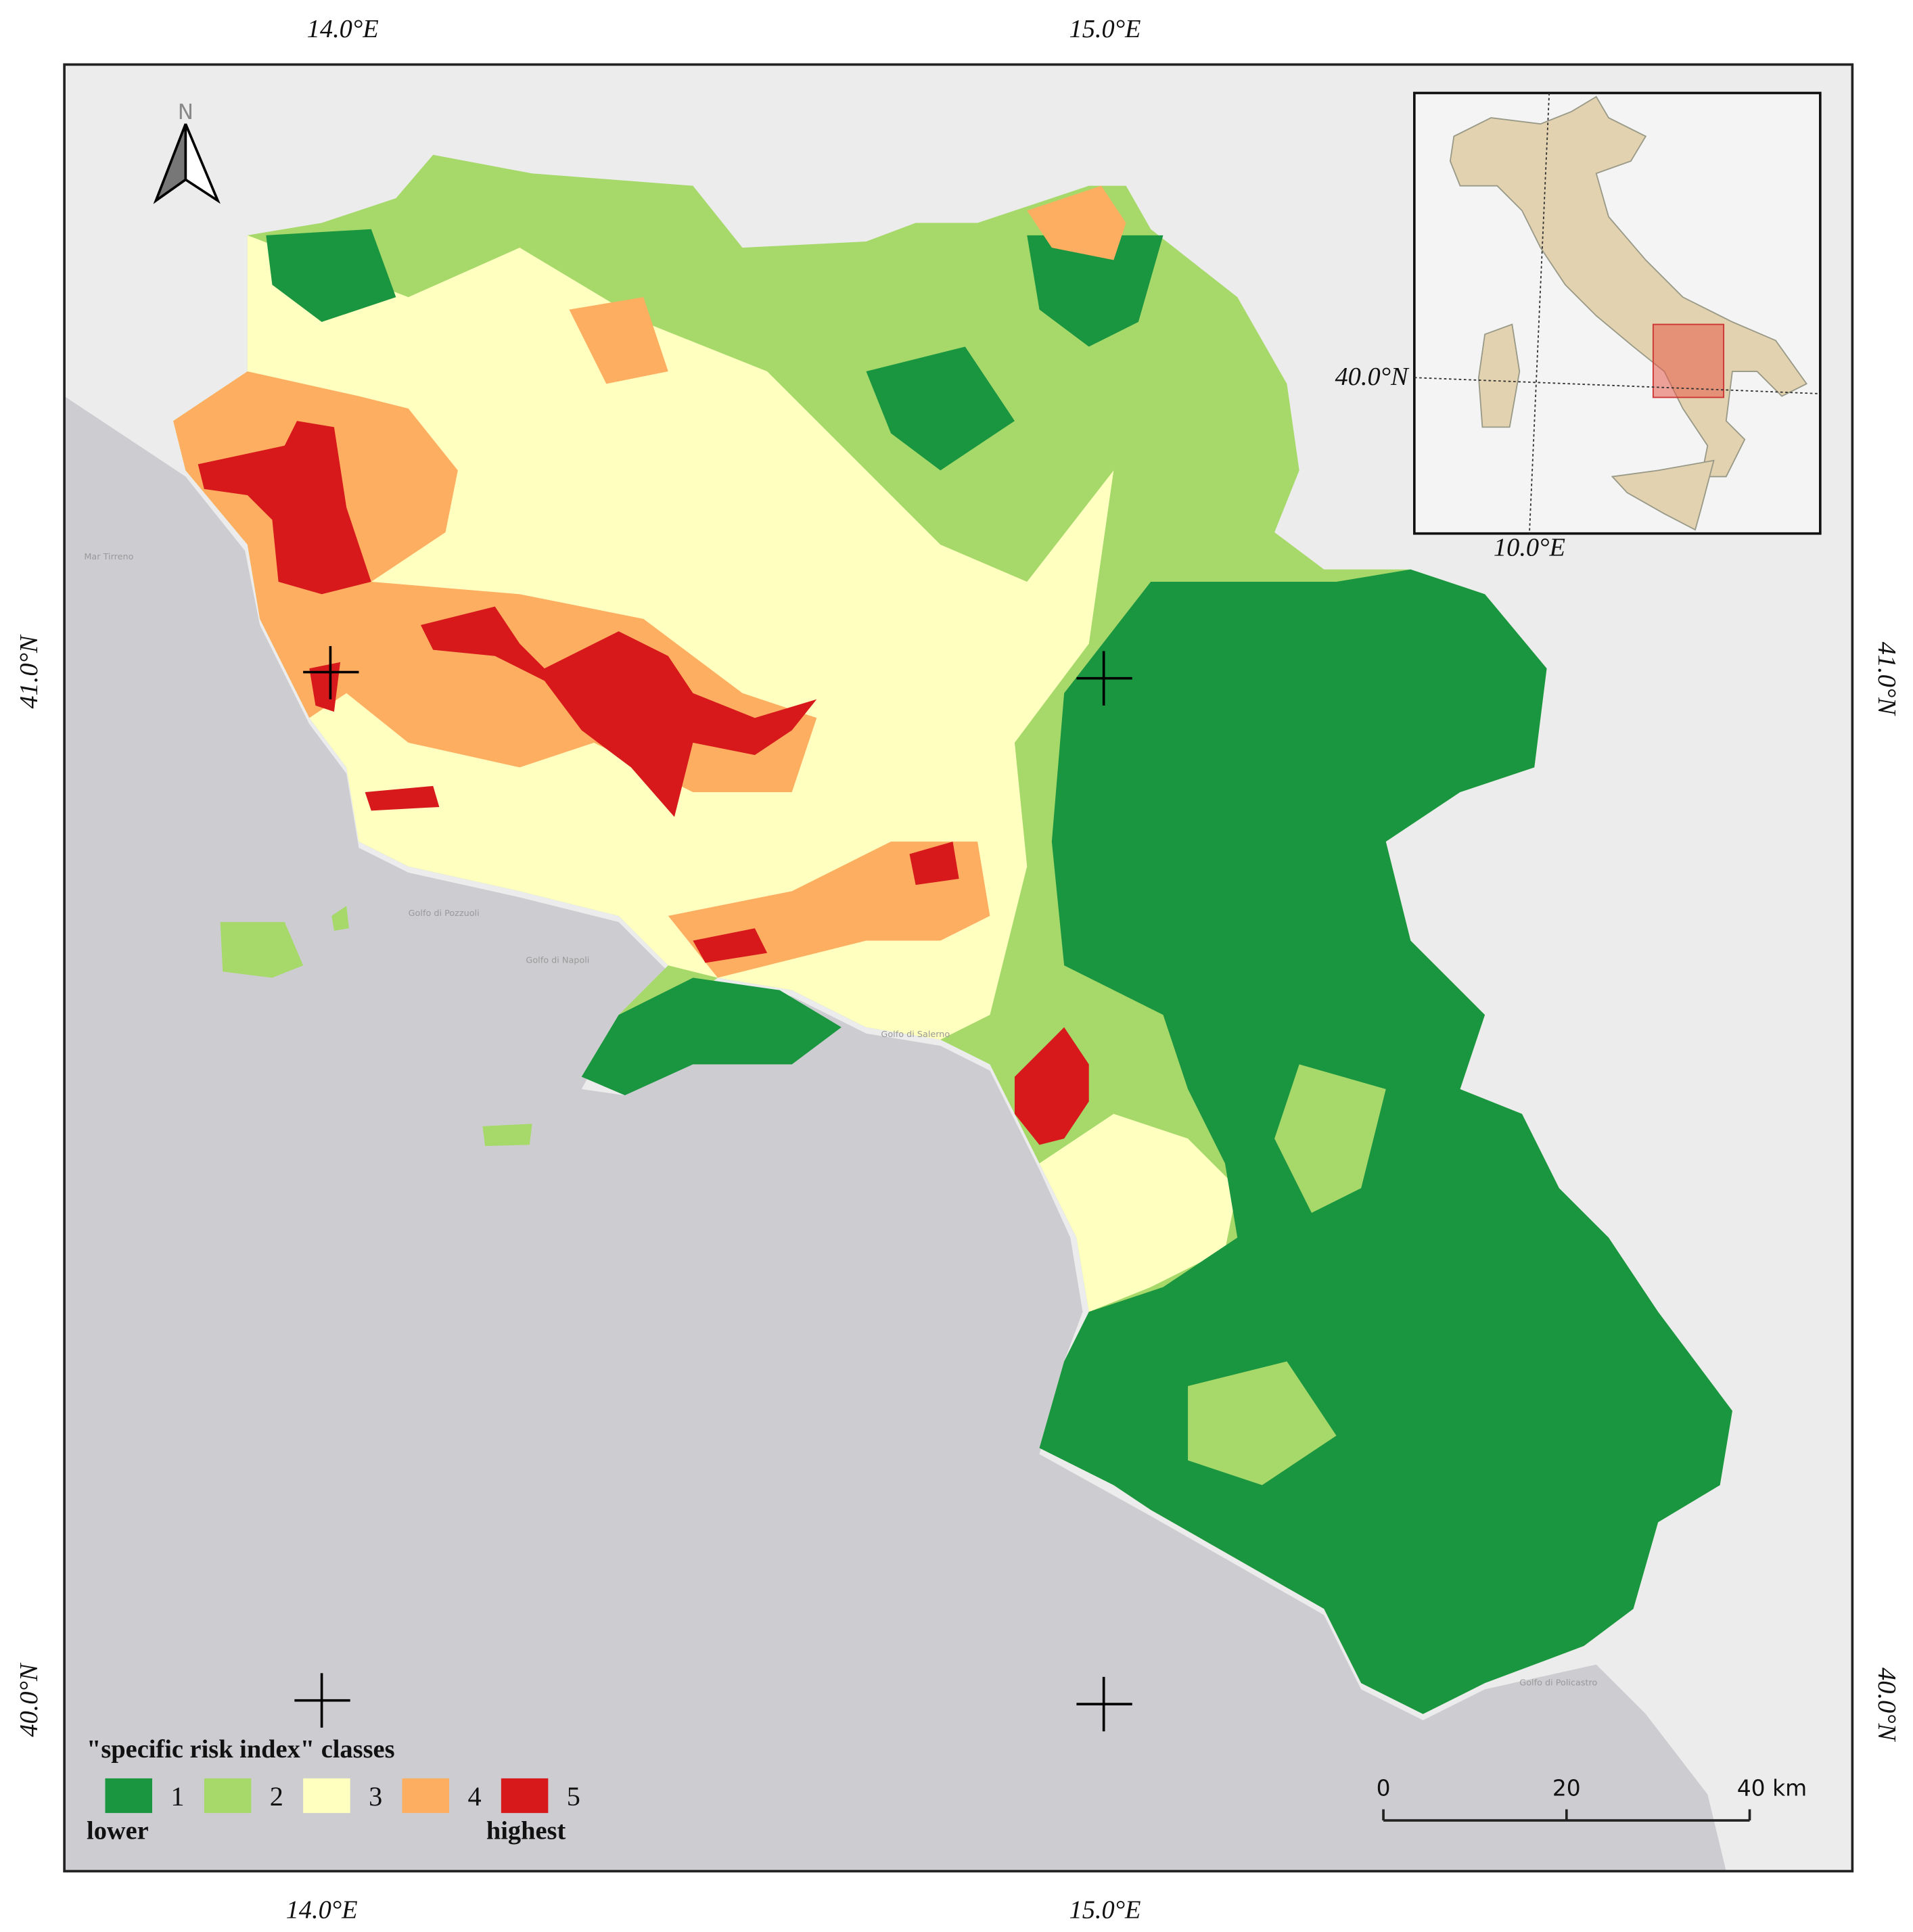  I want to click on sea-label: Golfo di Policastro, so click(1558, 1683).